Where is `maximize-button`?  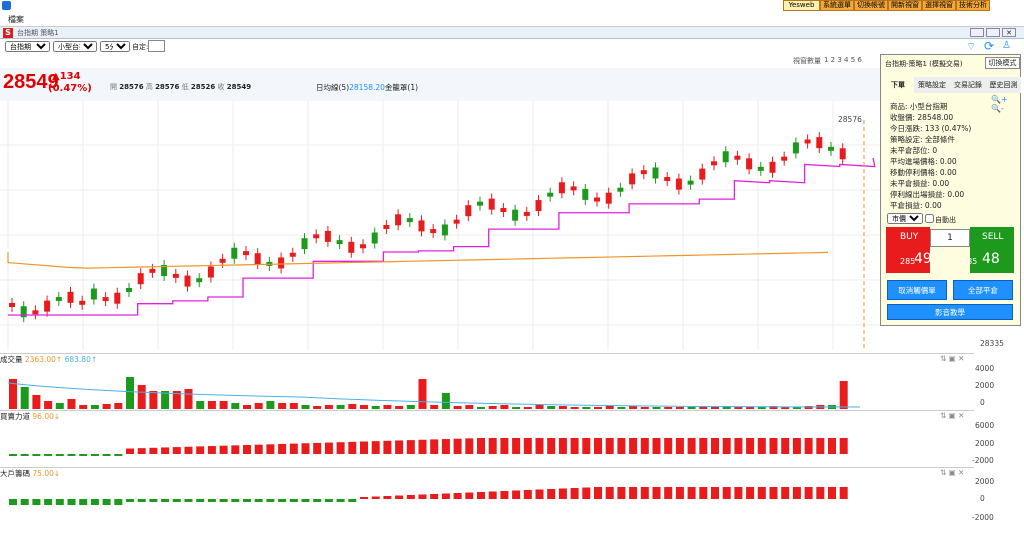 maximize-button is located at coordinates (993, 32).